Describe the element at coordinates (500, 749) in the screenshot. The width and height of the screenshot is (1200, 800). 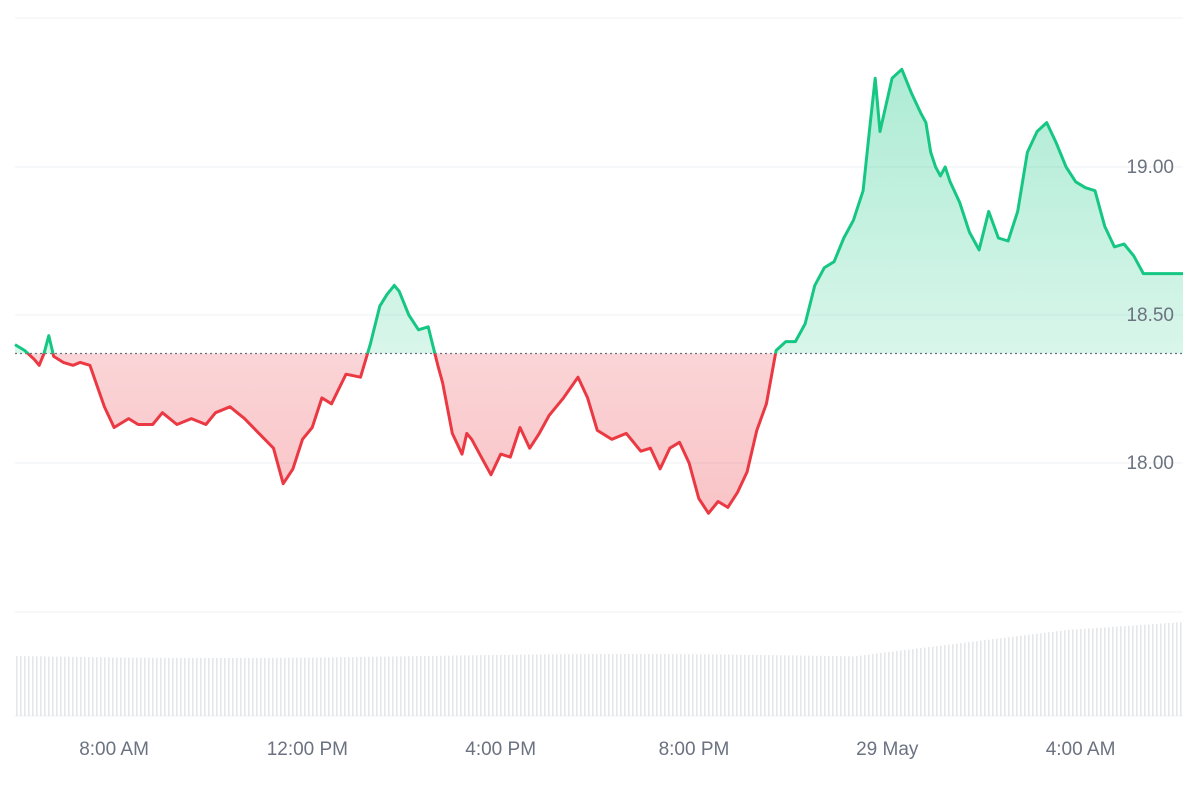
I see `x-tick-label: 4:00 PM` at that location.